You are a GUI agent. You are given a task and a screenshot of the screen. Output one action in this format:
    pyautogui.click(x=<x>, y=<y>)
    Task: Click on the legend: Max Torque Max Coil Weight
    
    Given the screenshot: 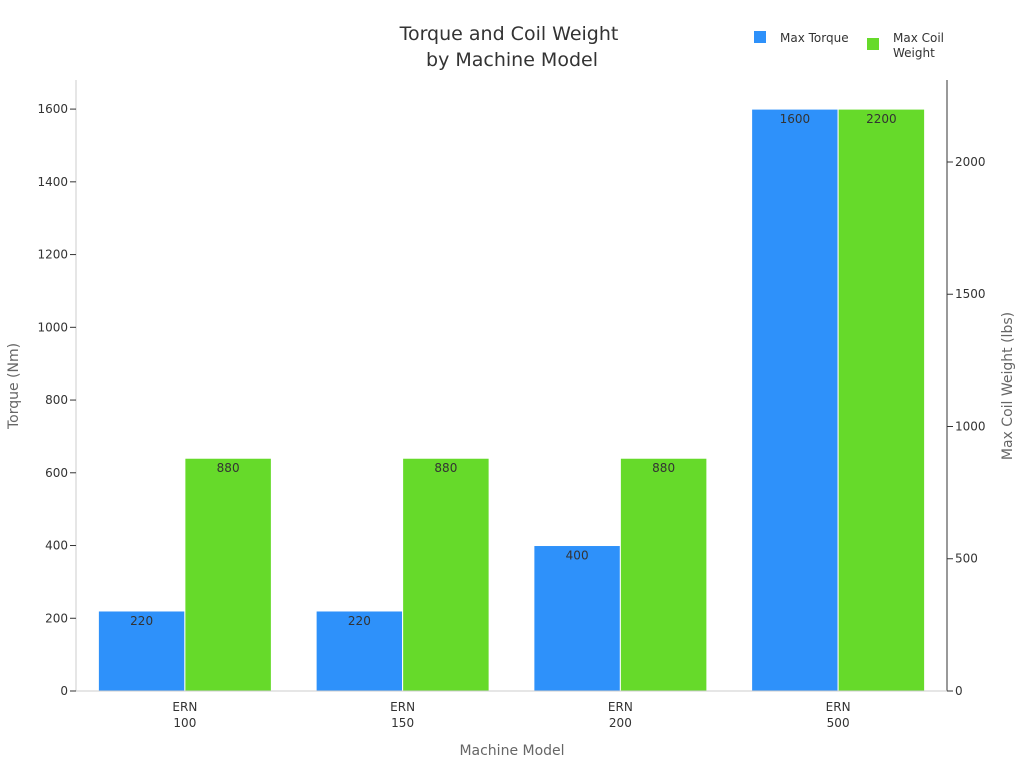 What is the action you would take?
    pyautogui.click(x=851, y=45)
    